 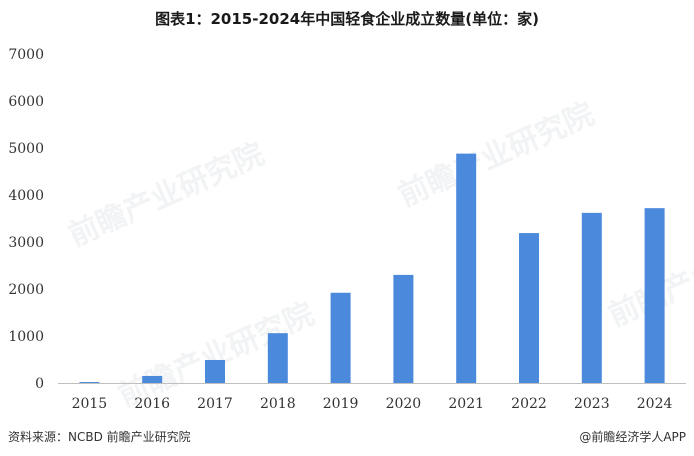 What do you see at coordinates (26, 102) in the screenshot?
I see `y-tick-label: 6000` at bounding box center [26, 102].